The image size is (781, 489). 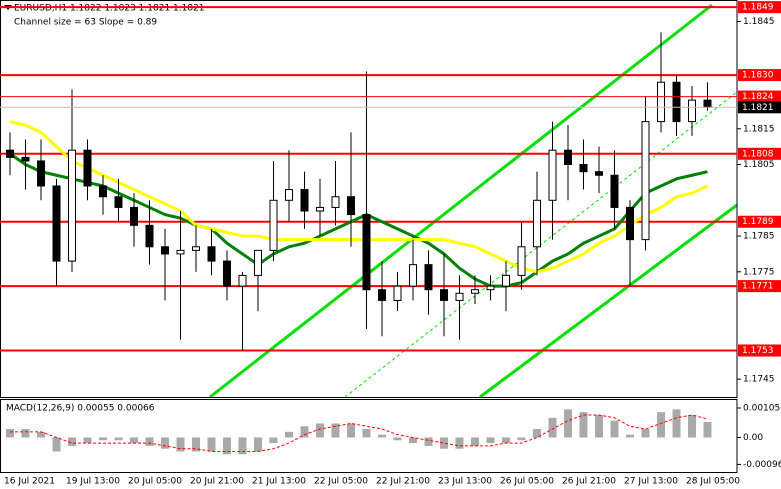 What do you see at coordinates (341, 482) in the screenshot?
I see `x-tick-label: 22 Jul 05:00` at bounding box center [341, 482].